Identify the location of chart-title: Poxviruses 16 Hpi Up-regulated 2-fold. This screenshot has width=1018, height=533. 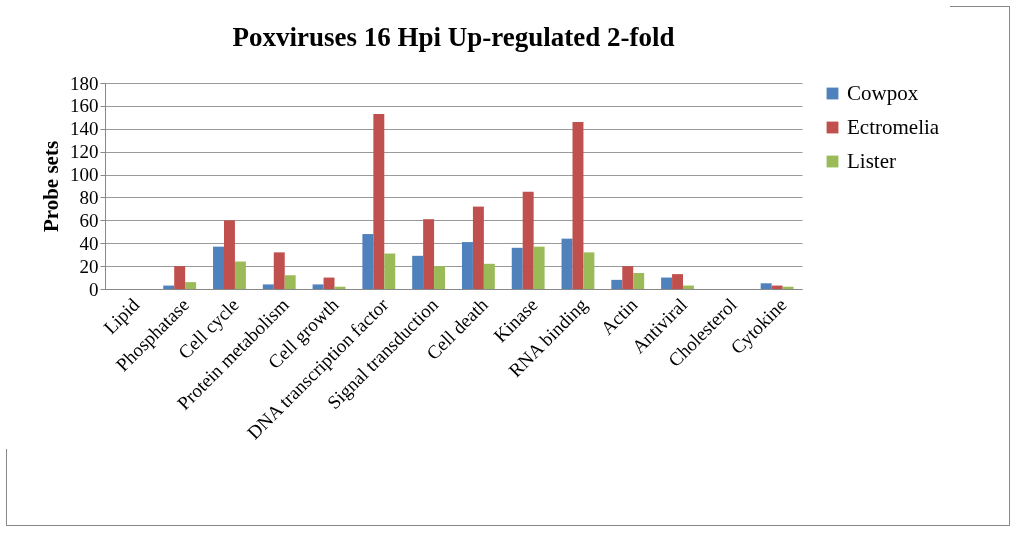
(453, 37).